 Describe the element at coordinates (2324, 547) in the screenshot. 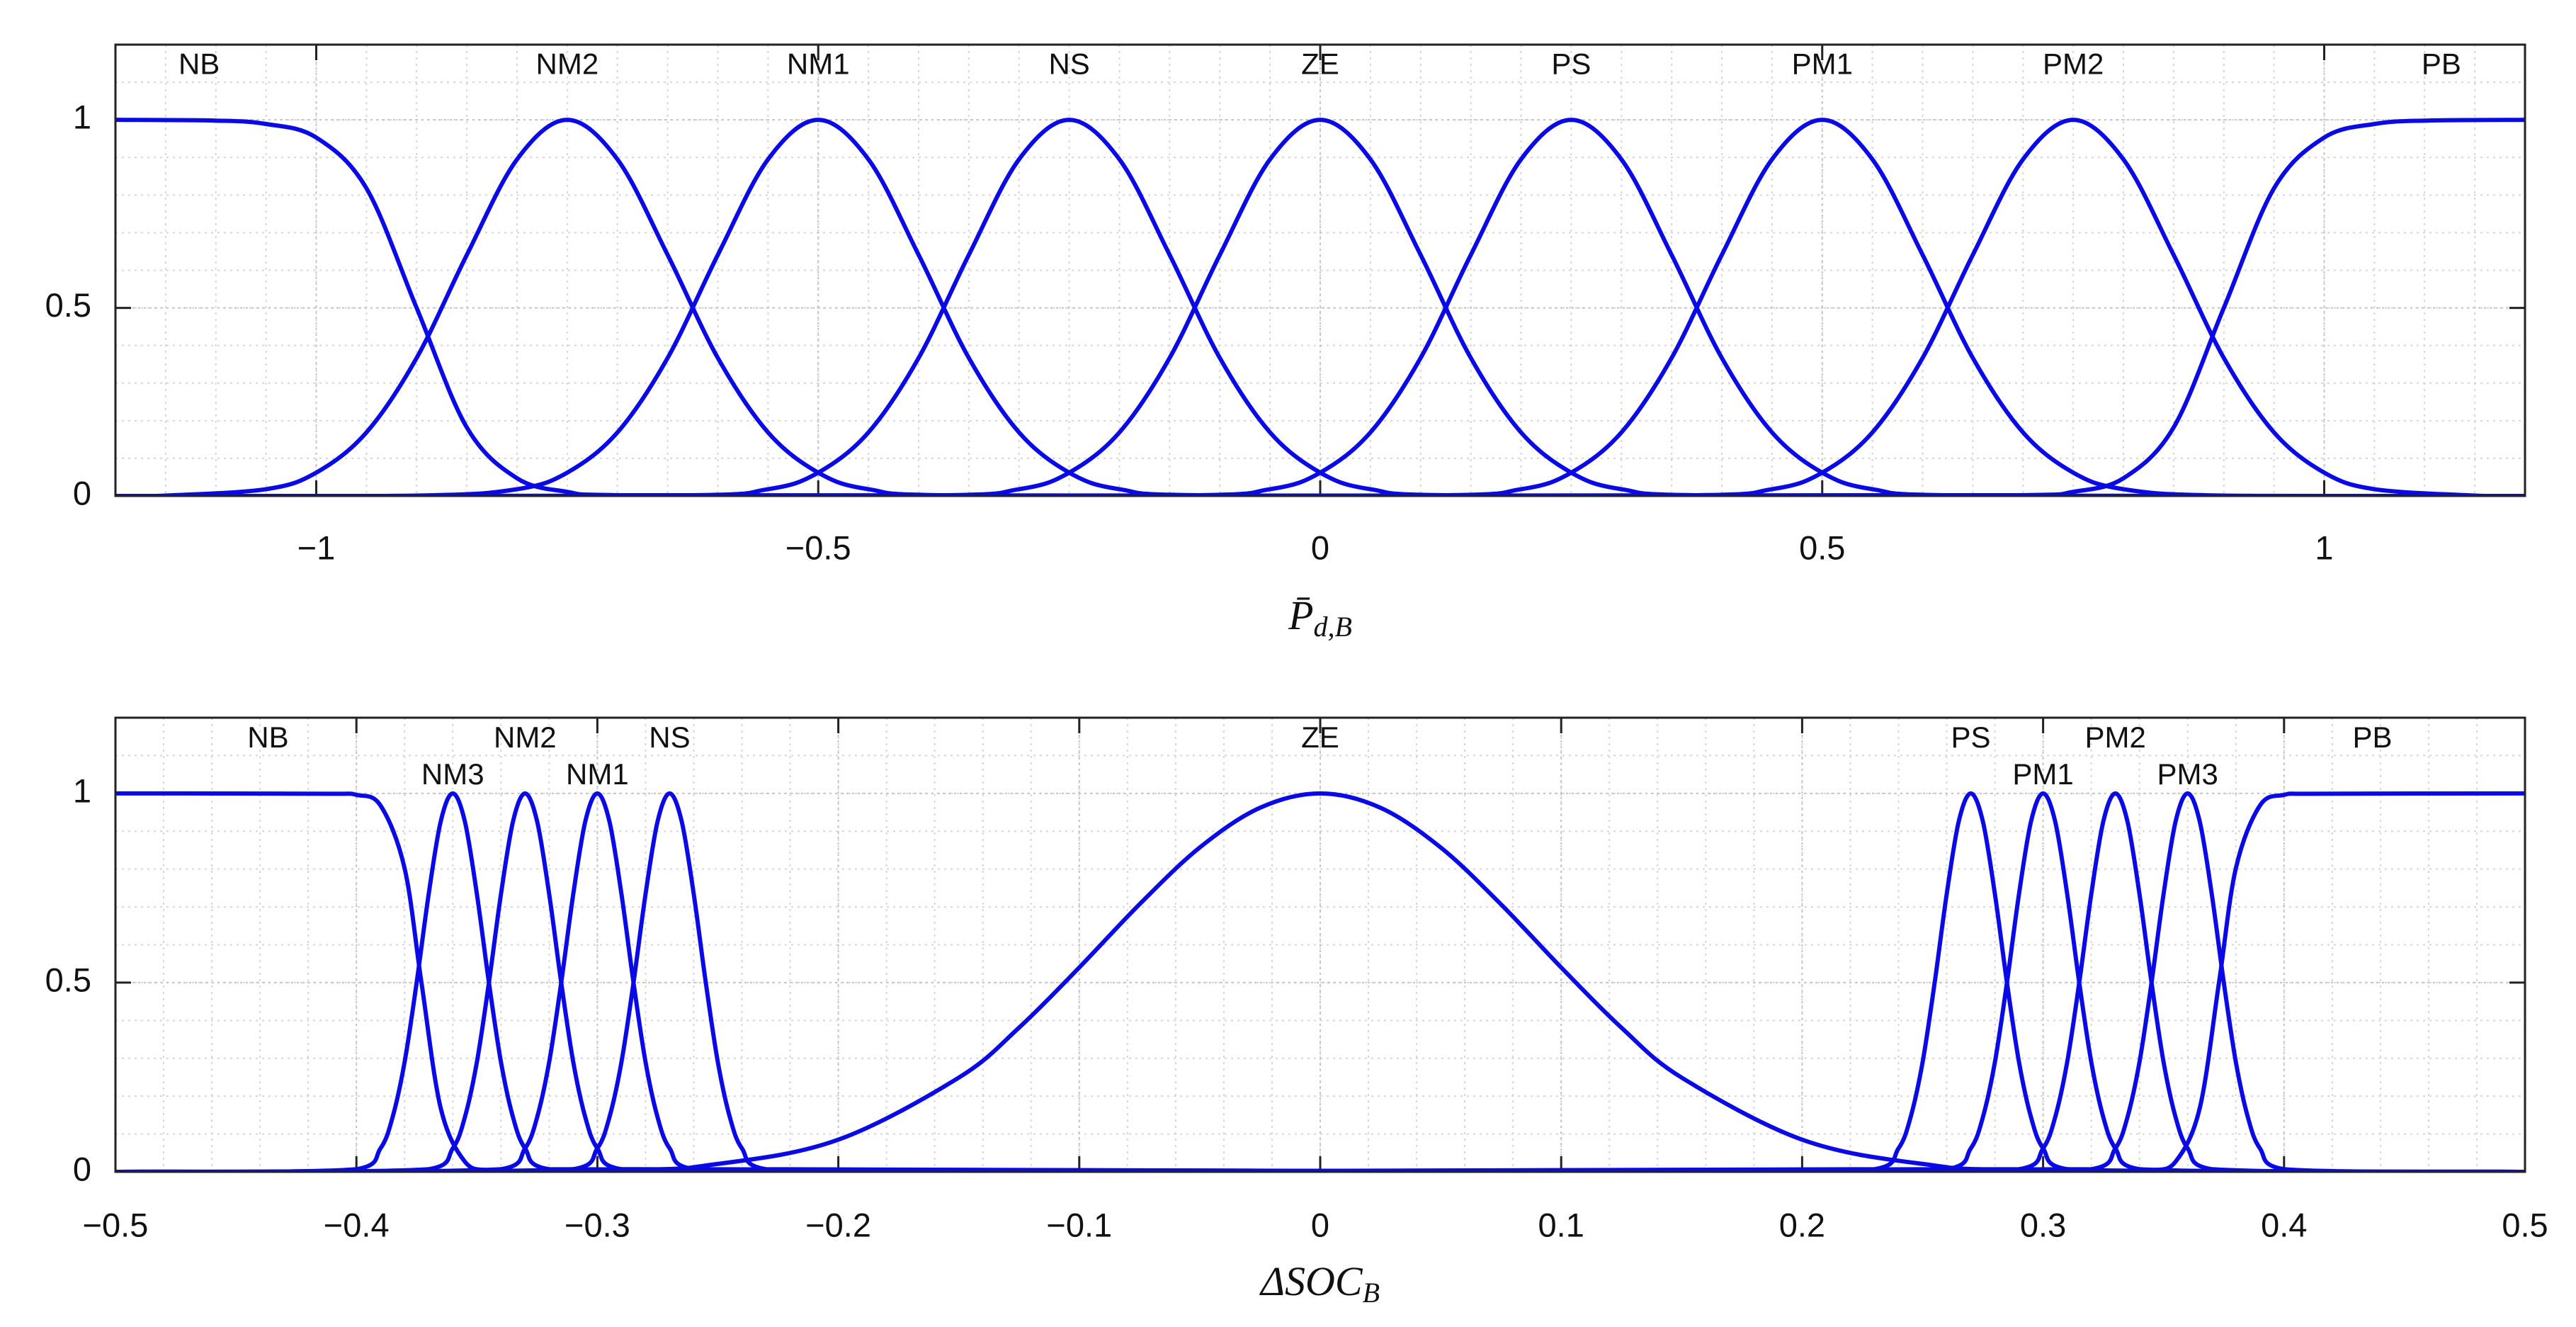

I see `x-tick-label: 1` at that location.